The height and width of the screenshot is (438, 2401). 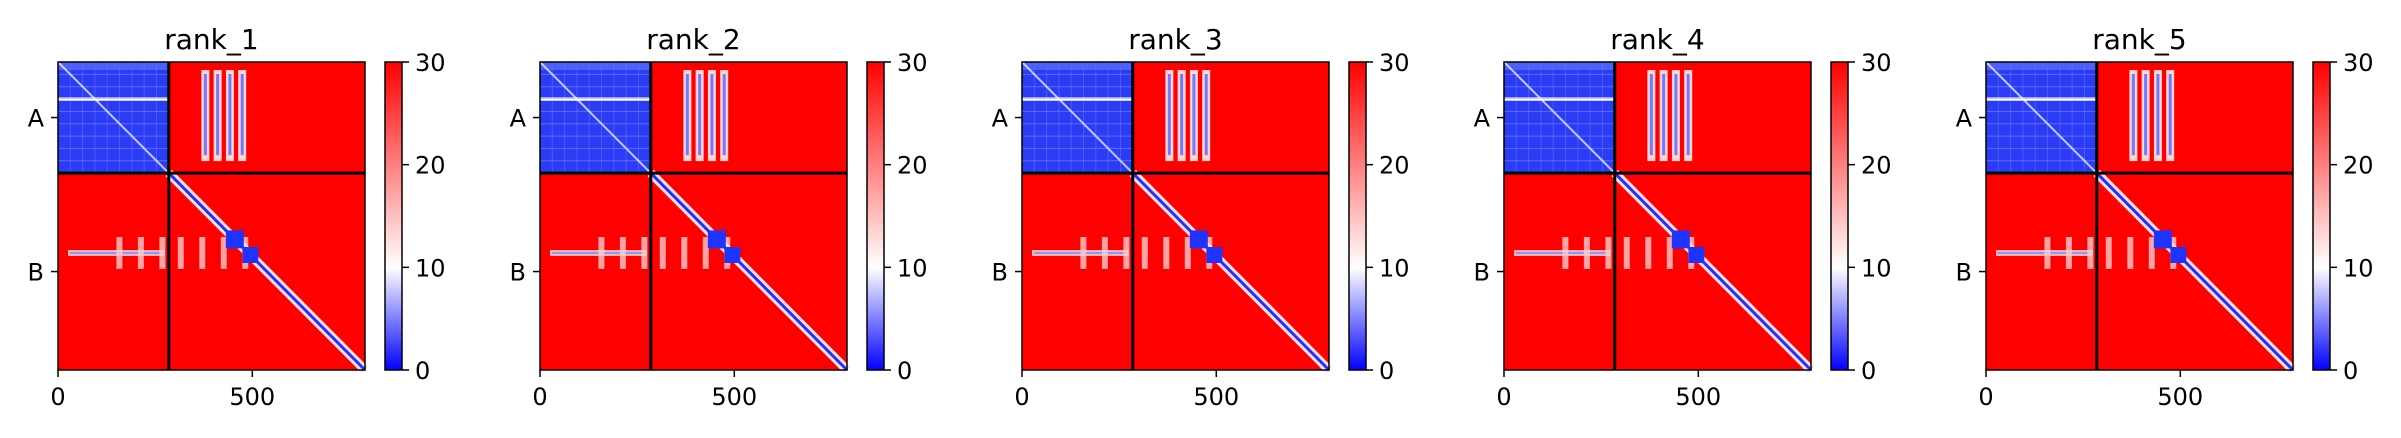 I want to click on panel-title: rank_4, so click(x=1657, y=39).